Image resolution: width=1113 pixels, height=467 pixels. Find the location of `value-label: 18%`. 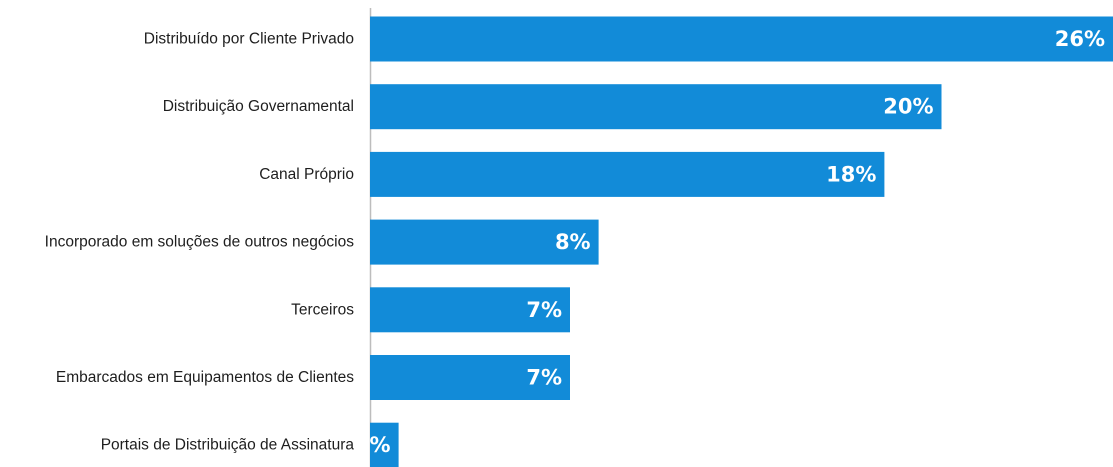

value-label: 18% is located at coordinates (851, 174).